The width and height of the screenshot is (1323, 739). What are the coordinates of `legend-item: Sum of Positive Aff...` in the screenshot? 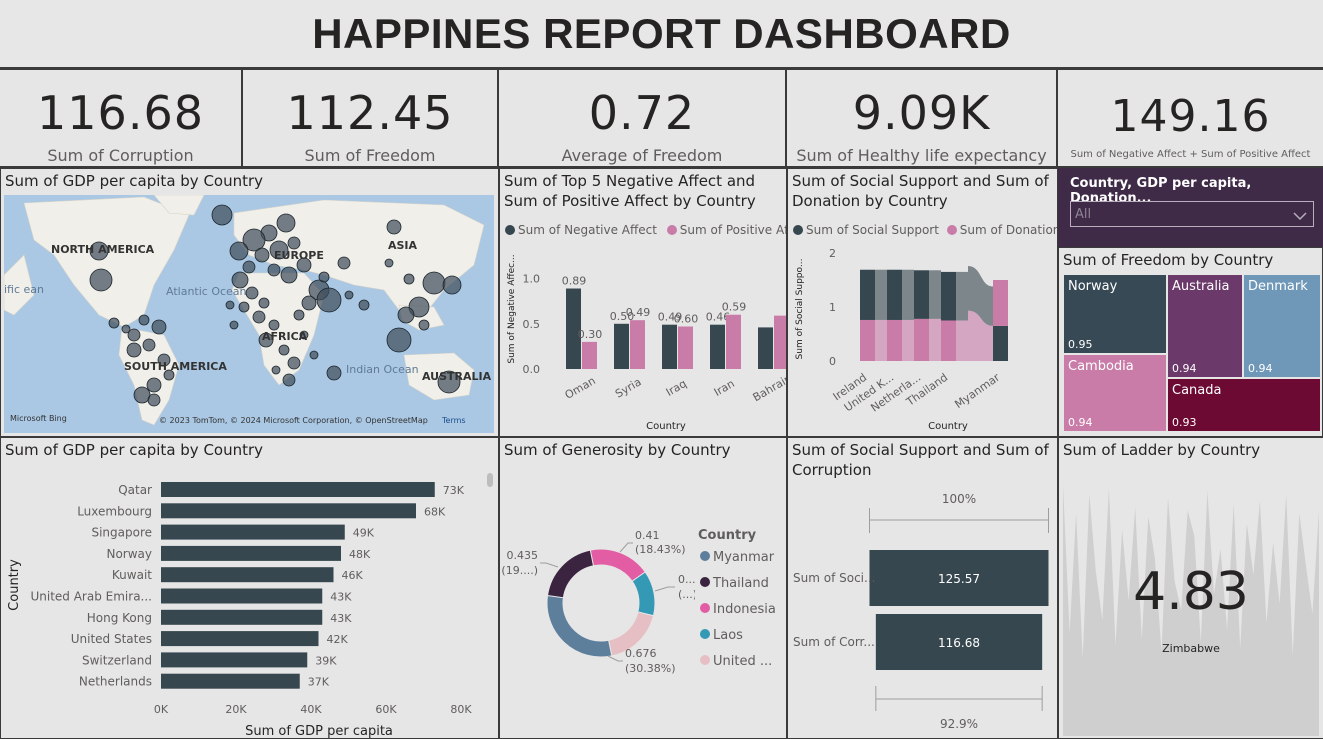 It's located at (726, 230).